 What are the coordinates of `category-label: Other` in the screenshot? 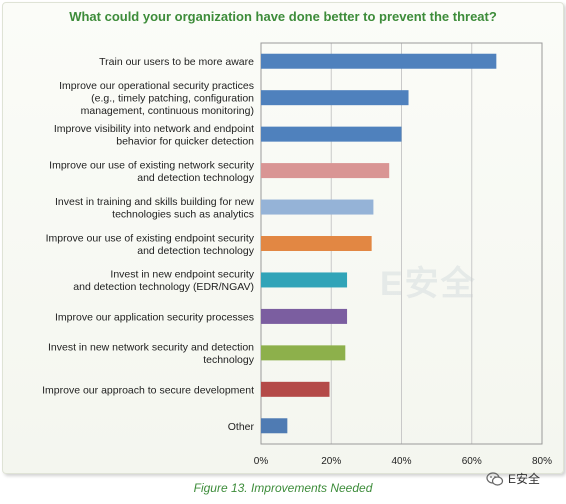 It's located at (241, 427).